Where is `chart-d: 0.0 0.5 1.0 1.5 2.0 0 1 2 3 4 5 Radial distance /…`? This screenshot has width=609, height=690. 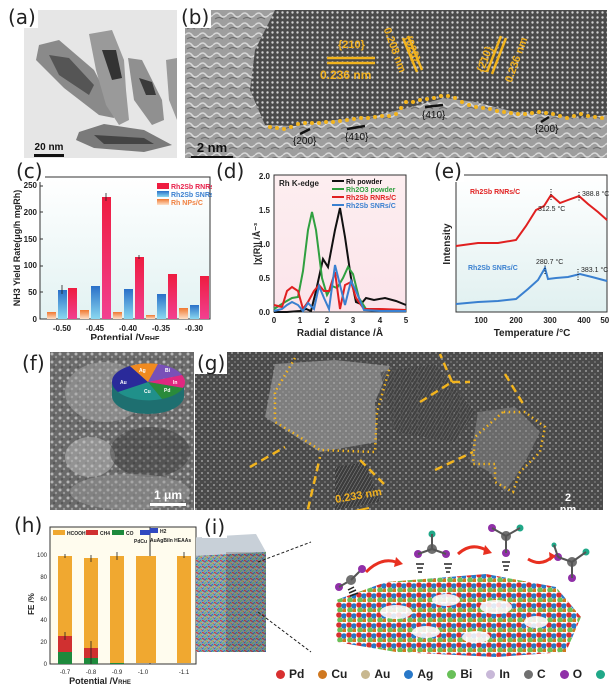 chart-d: 0.0 0.5 1.0 1.5 2.0 0 1 2 3 4 5 Radial distance /… is located at coordinates (330, 255).